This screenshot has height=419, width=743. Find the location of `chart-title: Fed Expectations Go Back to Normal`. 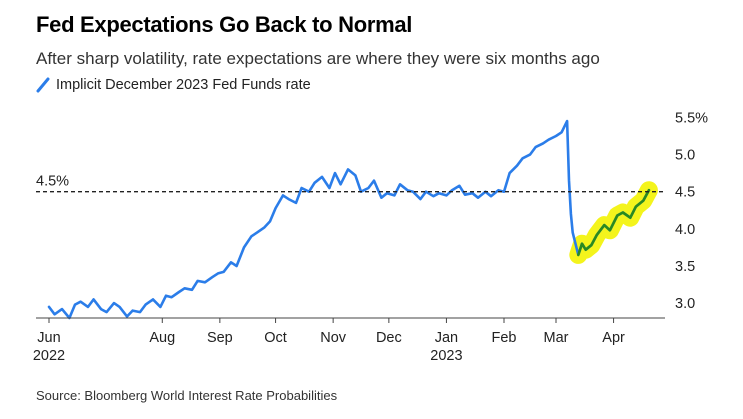

chart-title: Fed Expectations Go Back to Normal is located at coordinates (224, 24).